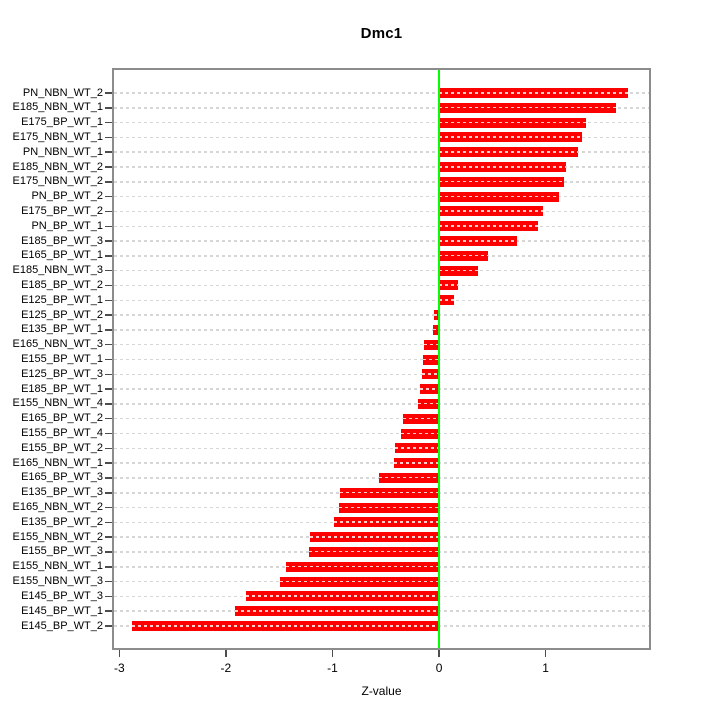 This screenshot has width=720, height=720. Describe the element at coordinates (381, 33) in the screenshot. I see `chart-title: Dmc1` at that location.